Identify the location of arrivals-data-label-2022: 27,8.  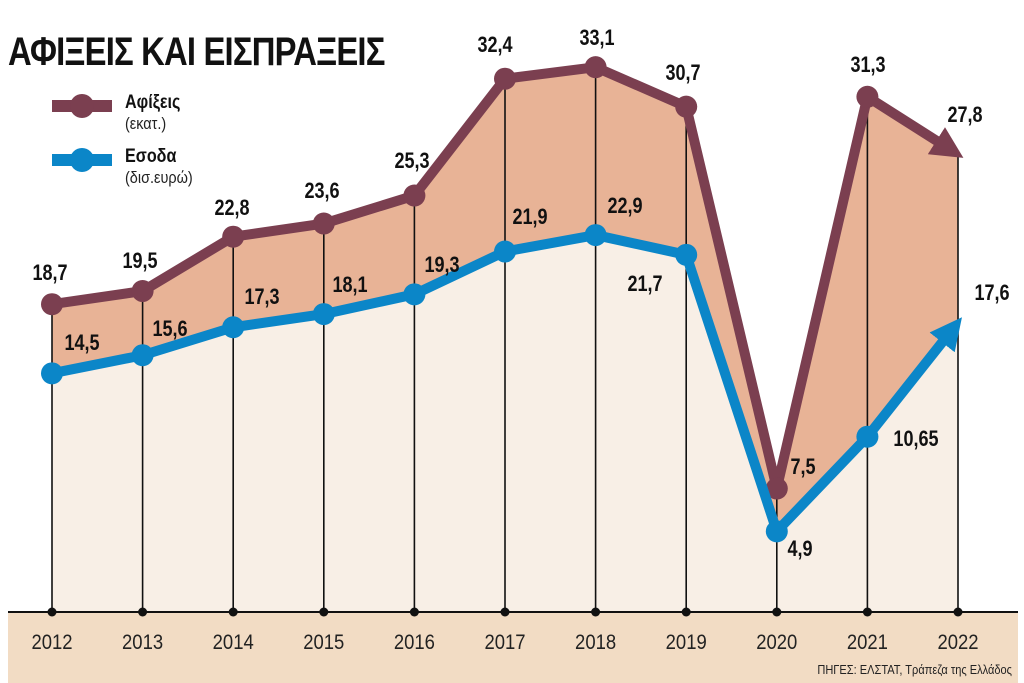
(964, 115).